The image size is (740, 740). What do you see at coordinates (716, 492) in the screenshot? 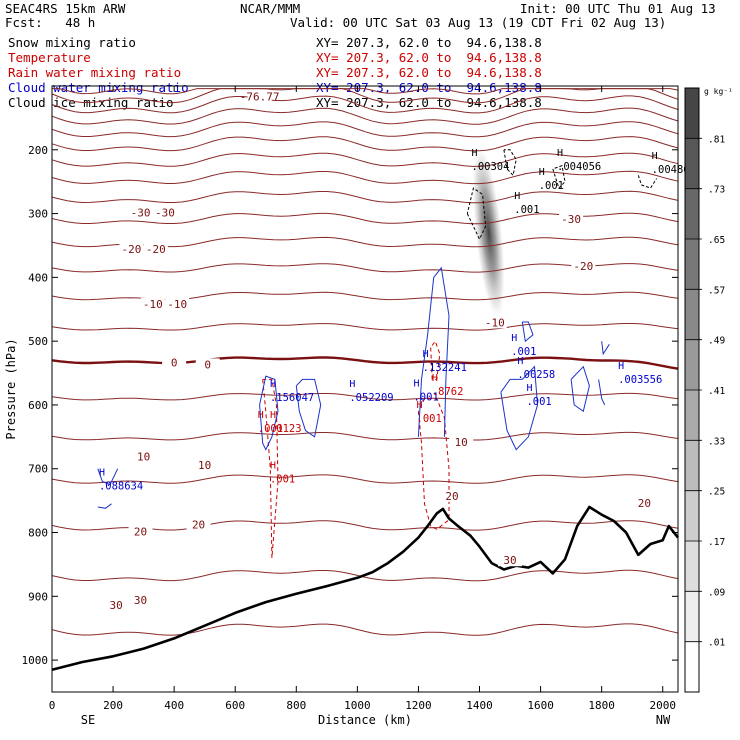
I see `colorbar-label: .25` at bounding box center [716, 492].